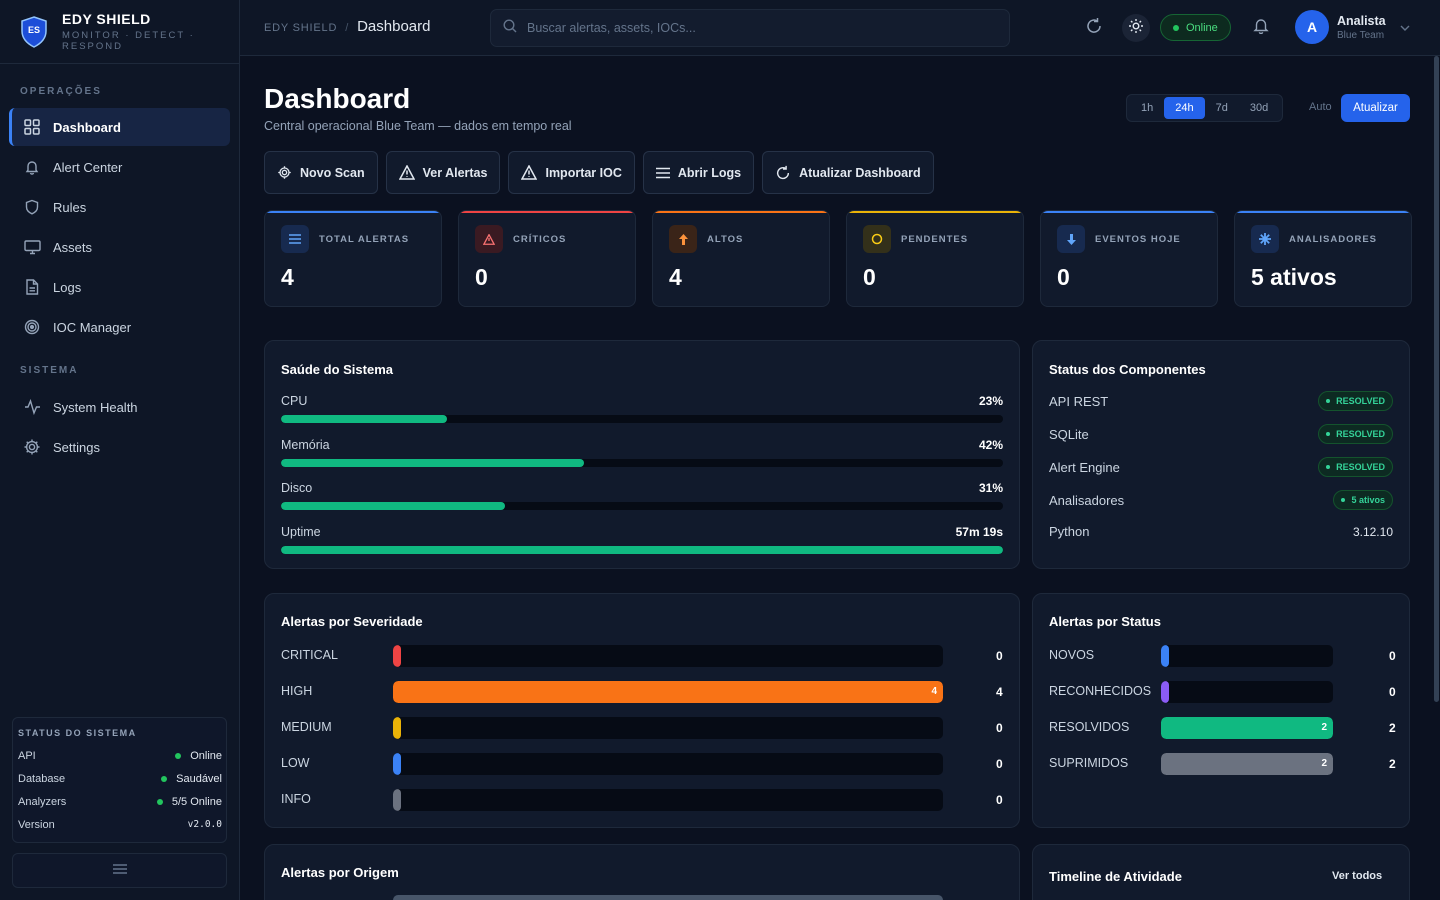  What do you see at coordinates (540, 239) in the screenshot?
I see `kpi-label: CRÍTICOS` at bounding box center [540, 239].